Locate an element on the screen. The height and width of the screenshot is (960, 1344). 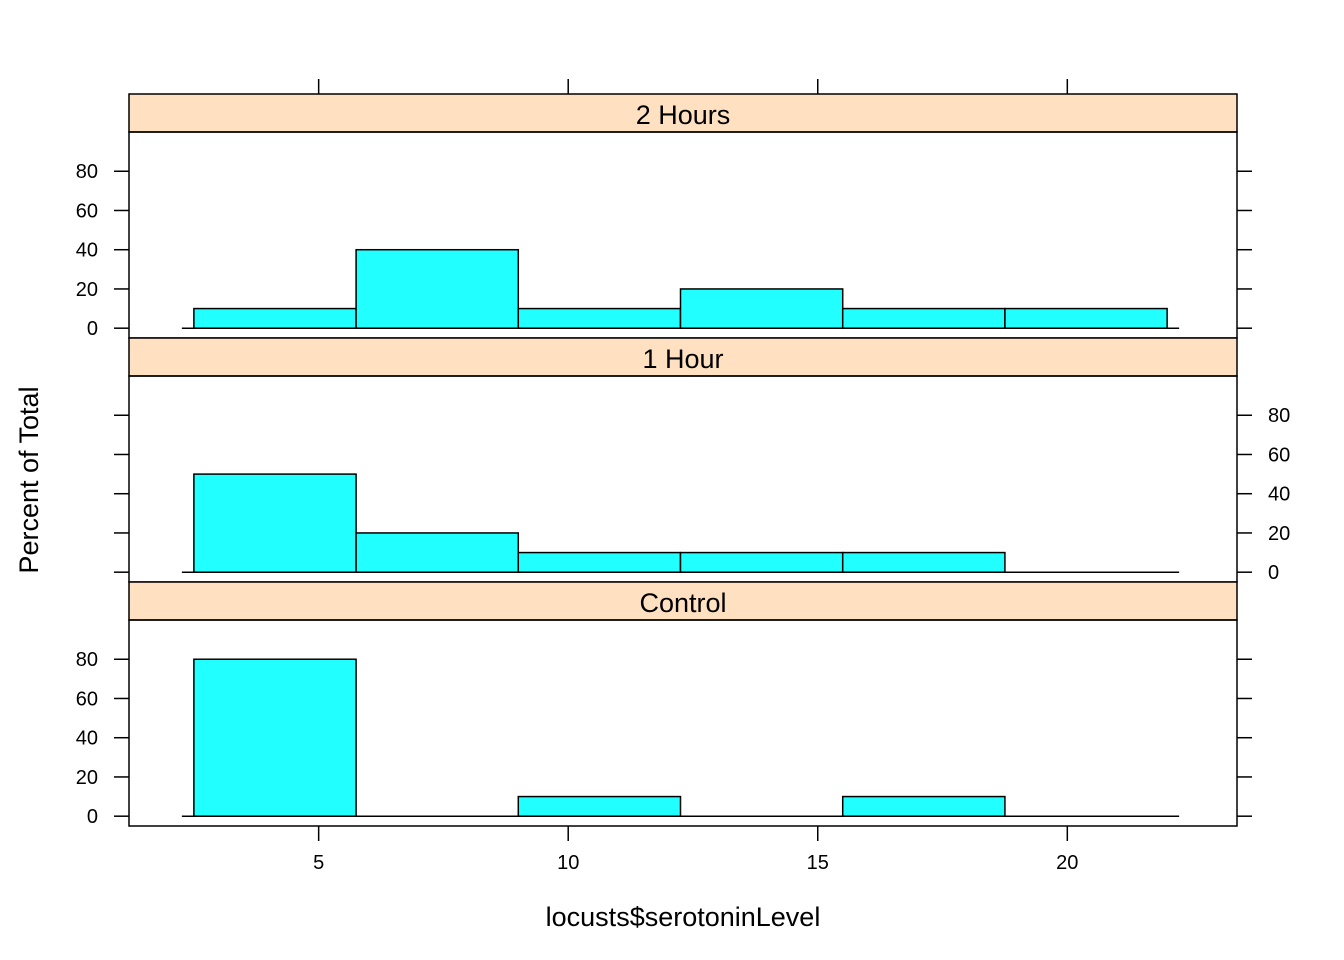
x-tick-label: 10 is located at coordinates (568, 863).